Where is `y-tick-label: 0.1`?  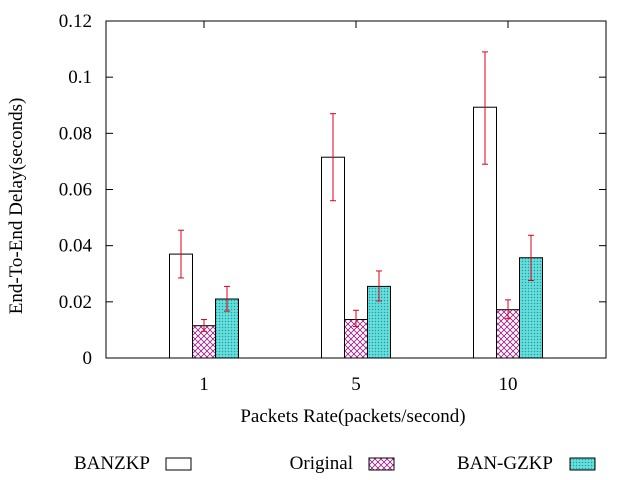 y-tick-label: 0.1 is located at coordinates (80, 77).